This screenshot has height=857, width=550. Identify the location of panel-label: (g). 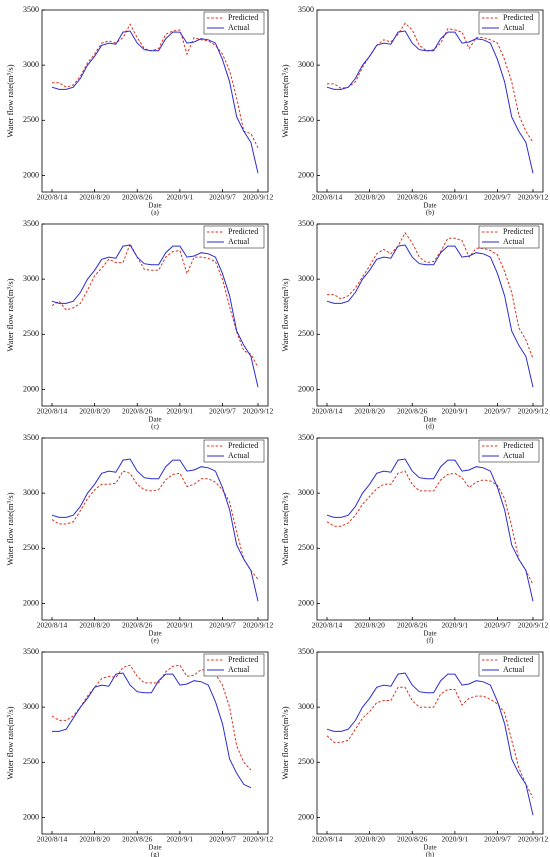
(155, 854).